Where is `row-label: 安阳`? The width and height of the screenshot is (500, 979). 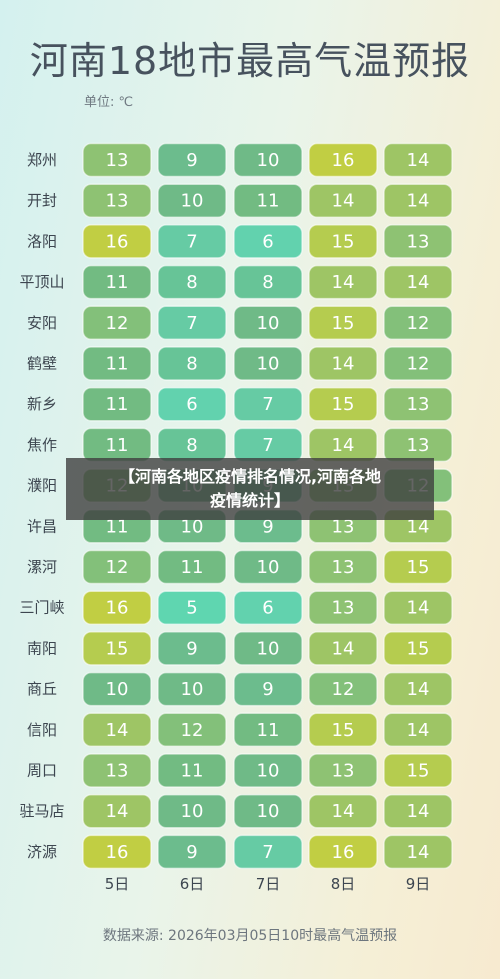 row-label: 安阳 is located at coordinates (42, 323).